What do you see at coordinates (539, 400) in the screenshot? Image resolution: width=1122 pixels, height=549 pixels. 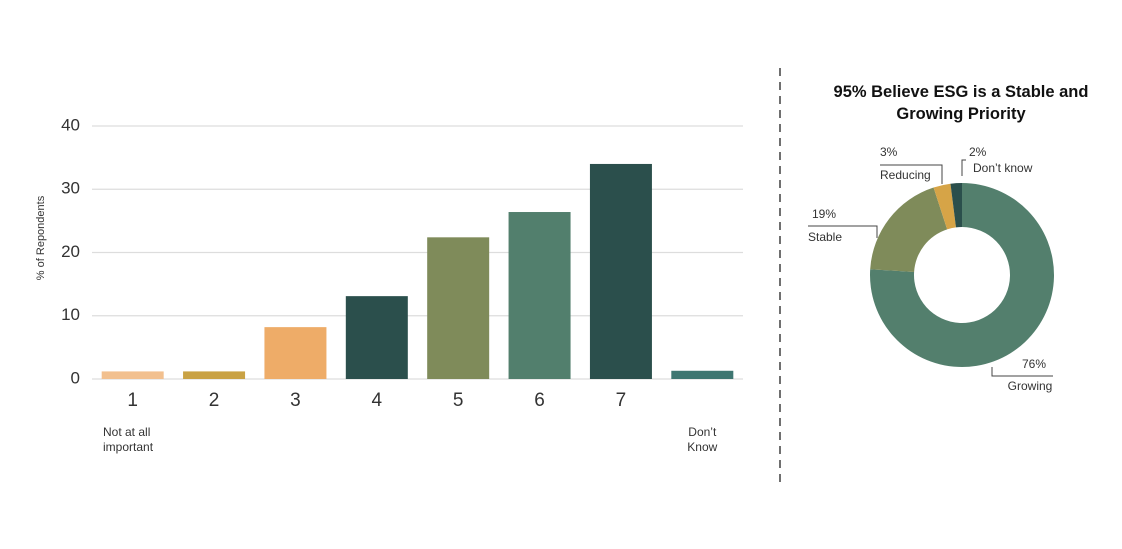 I see `x-tick-label: 6` at bounding box center [539, 400].